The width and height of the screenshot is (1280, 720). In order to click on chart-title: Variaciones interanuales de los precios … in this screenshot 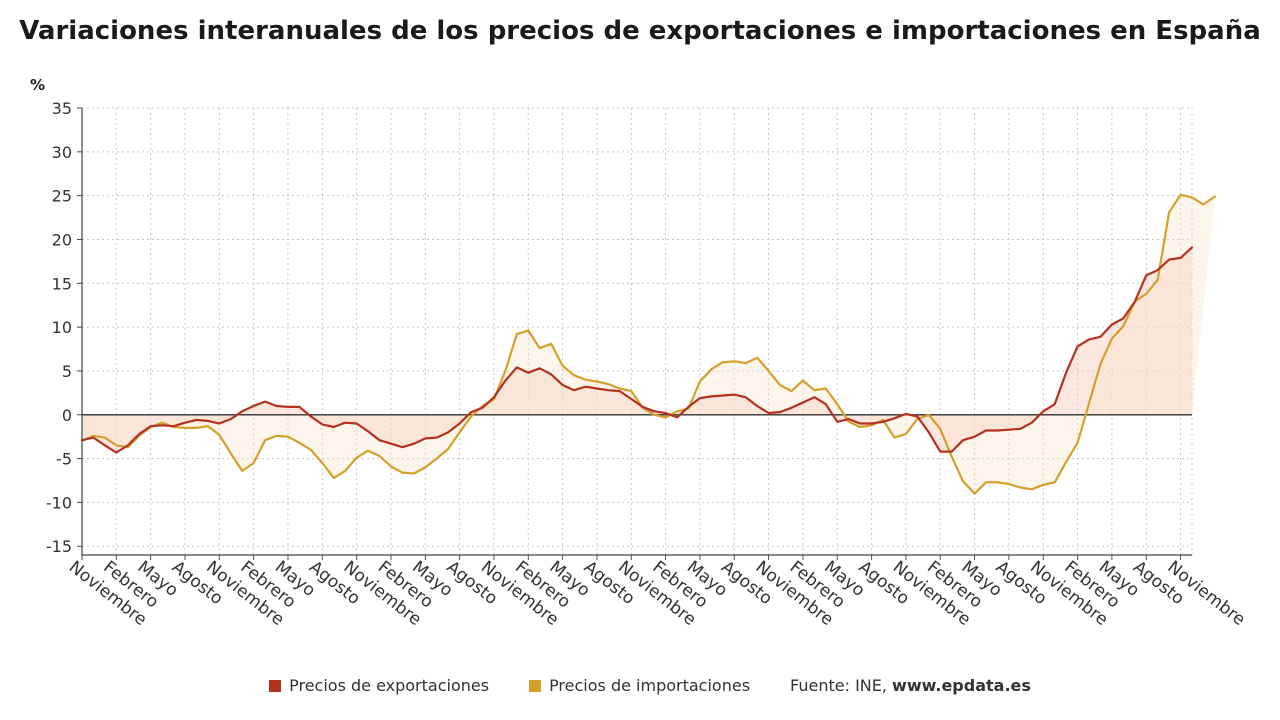, I will do `click(640, 31)`.